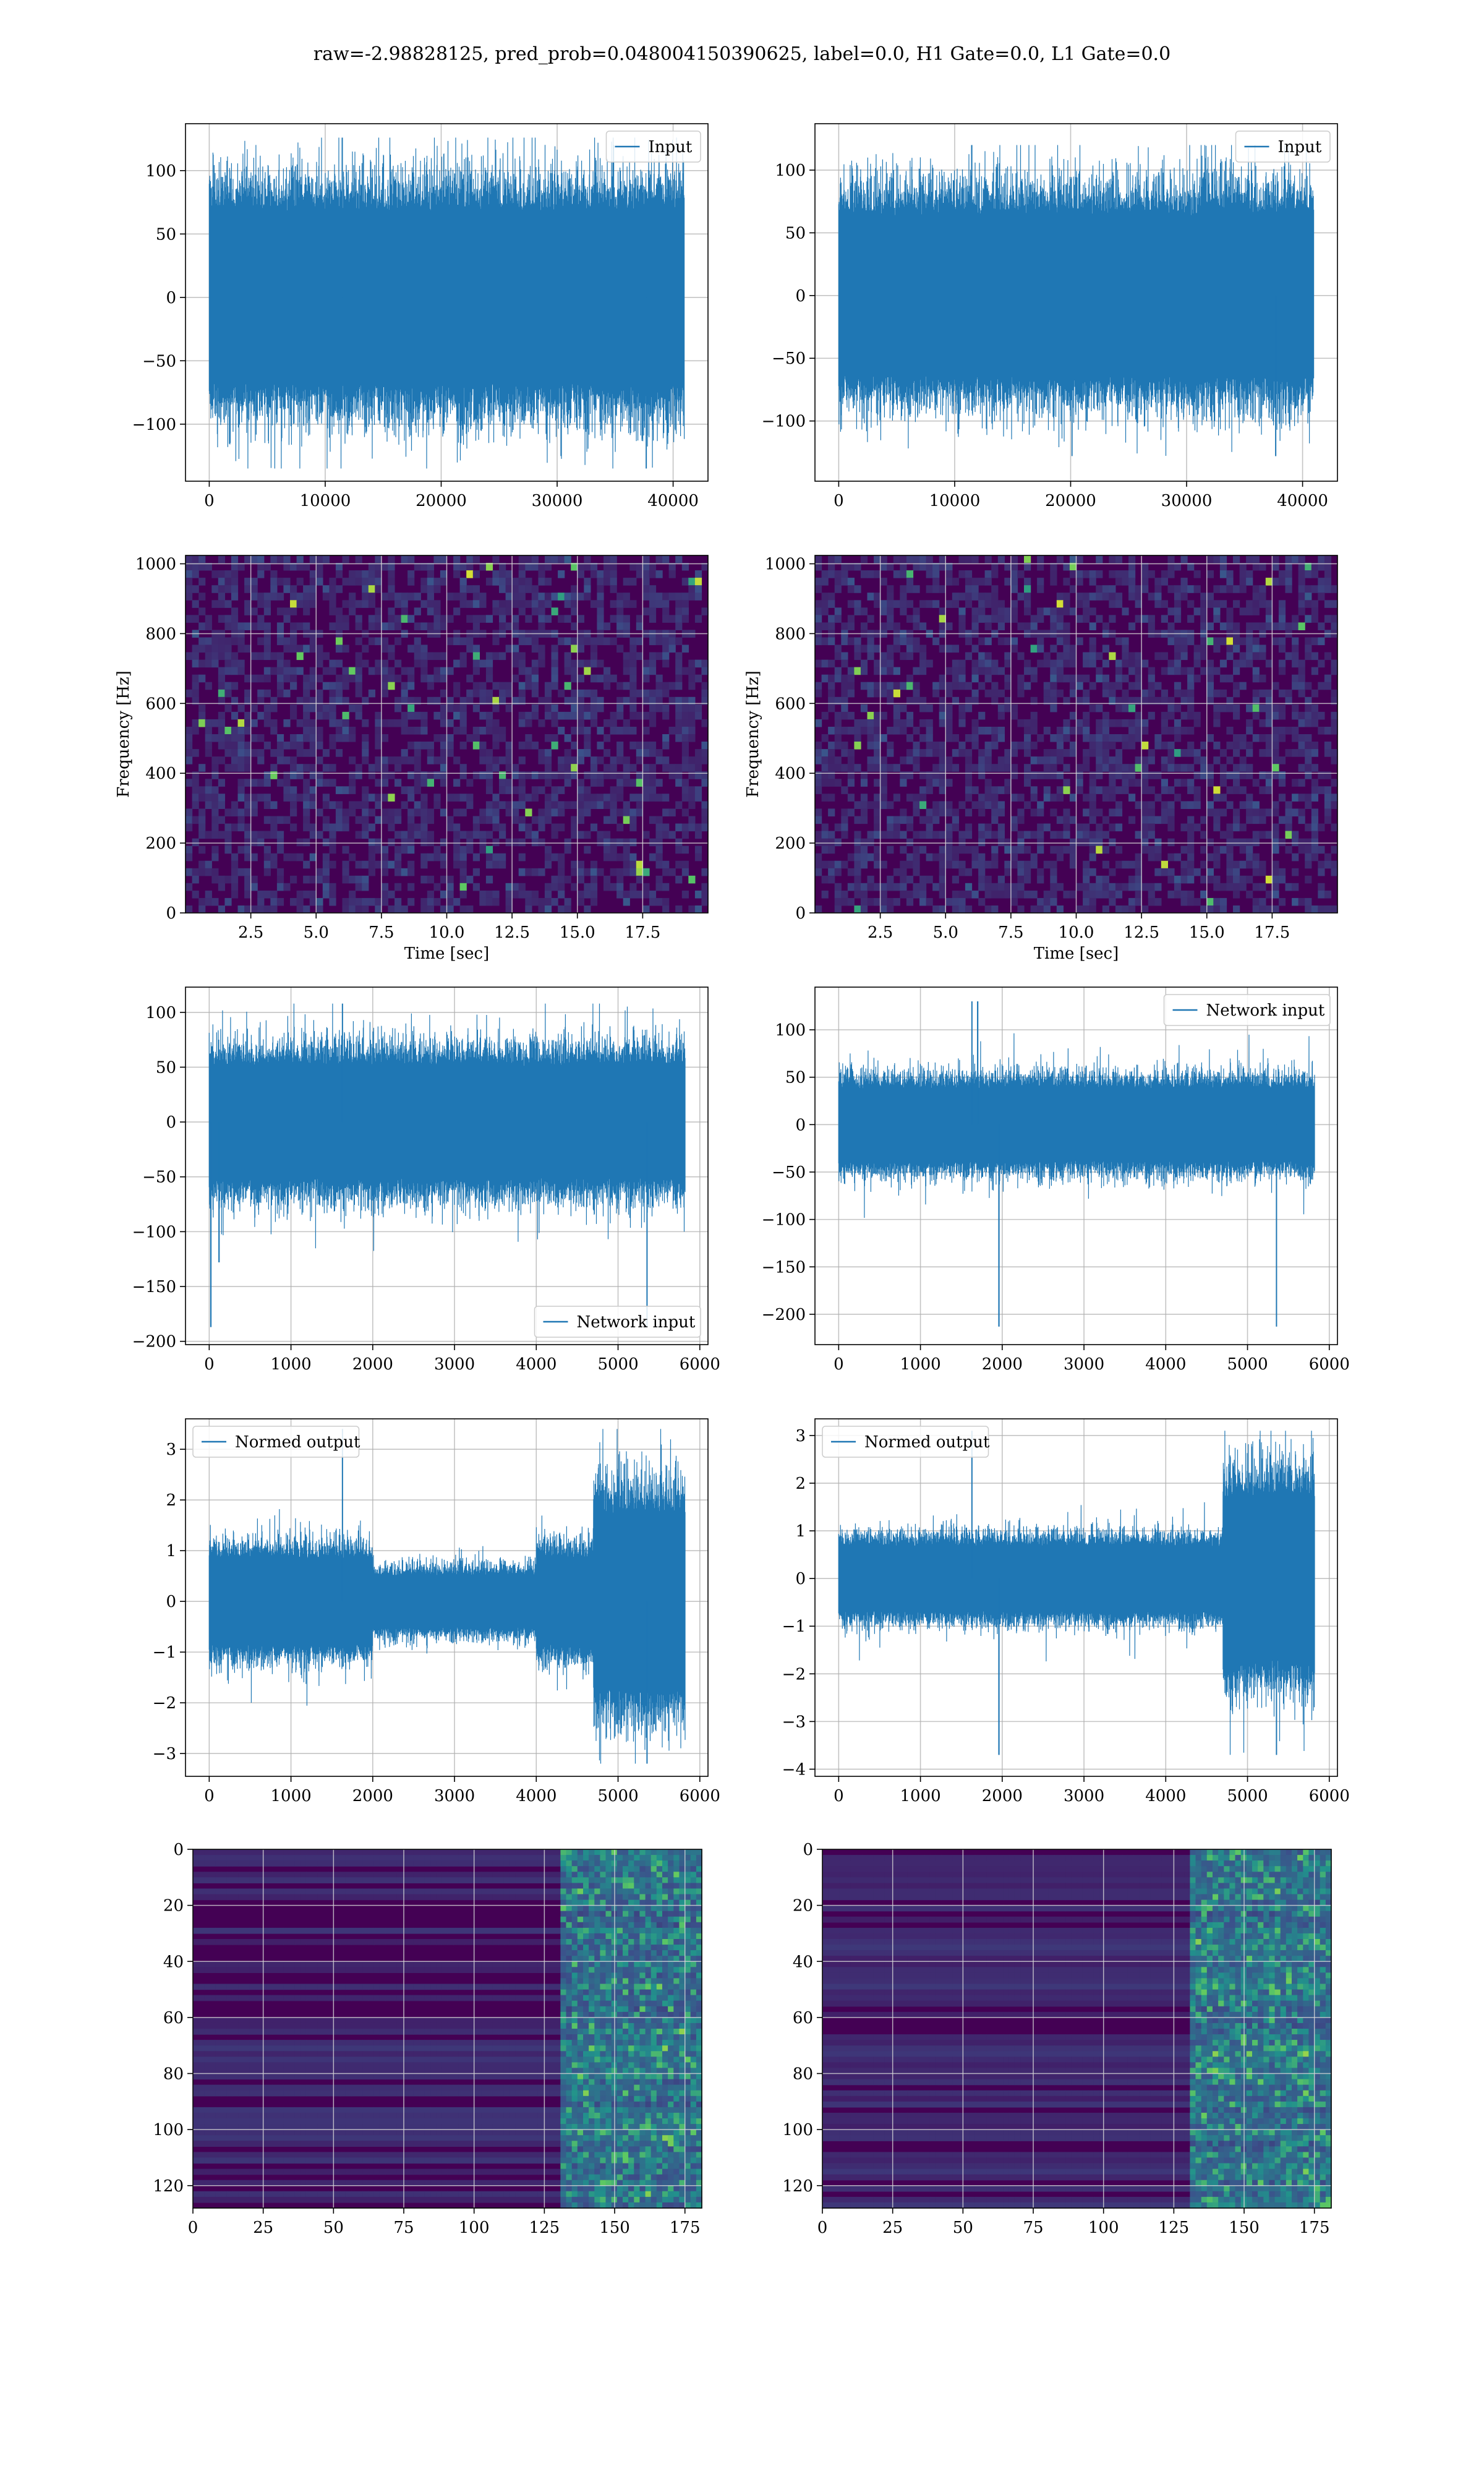  I want to click on spec-l1-ylabel: Frequency [Hz], so click(753, 734).